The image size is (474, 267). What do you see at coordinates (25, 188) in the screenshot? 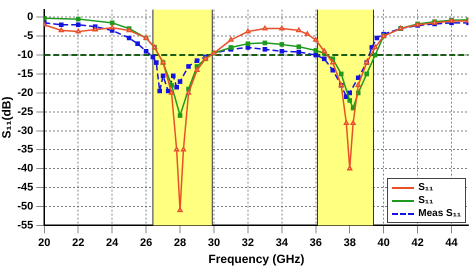
I see `y-tick-label: -45` at bounding box center [25, 188].